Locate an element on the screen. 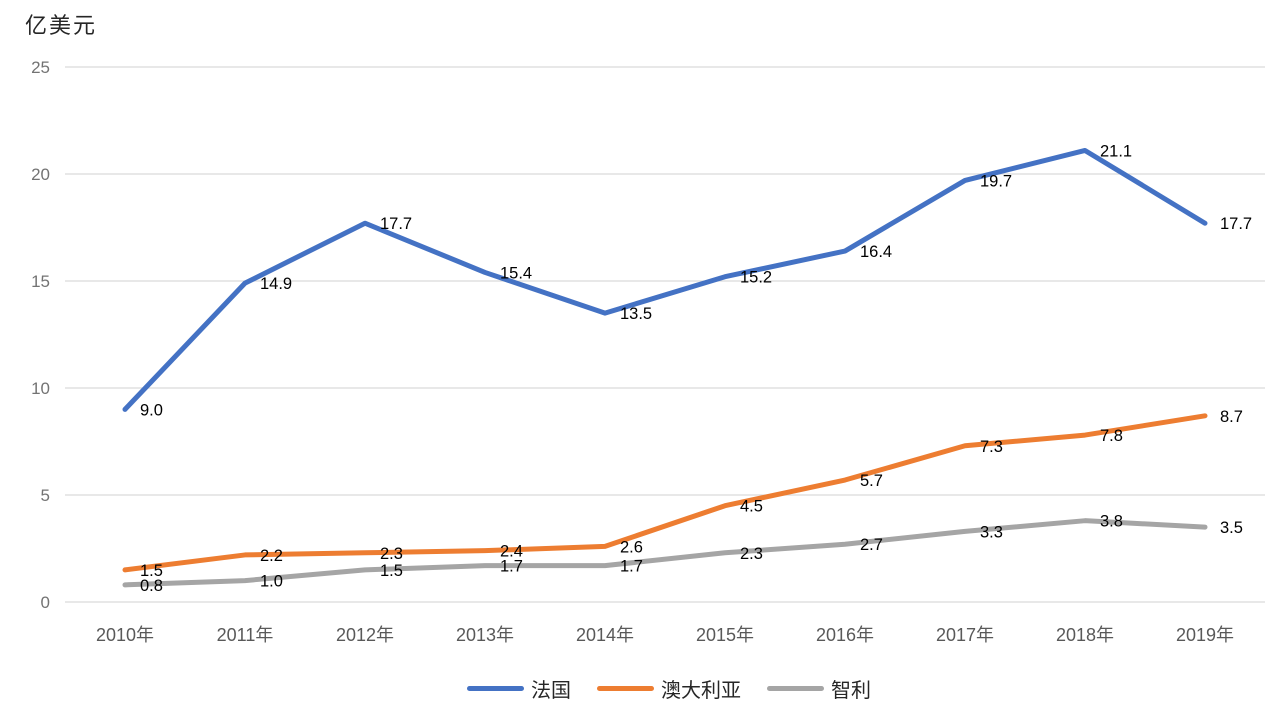 The image size is (1282, 726). data-label: 13.5 is located at coordinates (636, 314).